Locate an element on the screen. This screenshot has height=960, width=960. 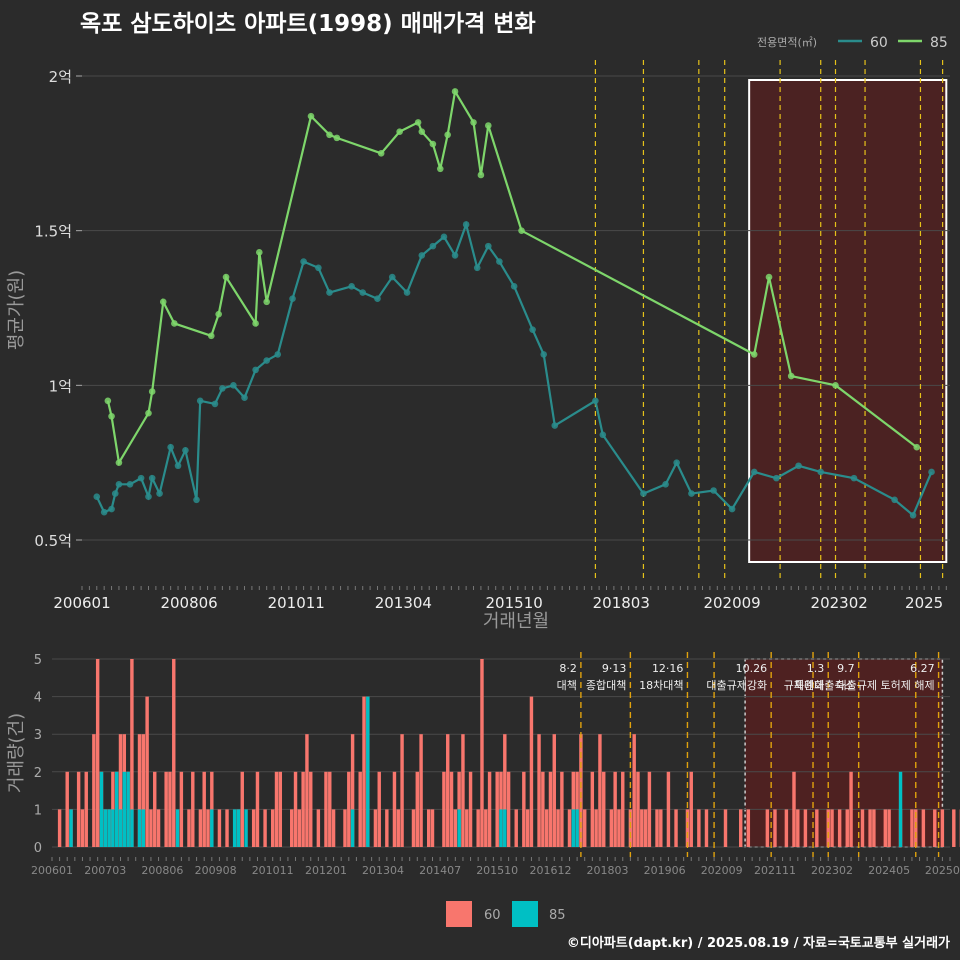
price-x-tick-label: 201803 is located at coordinates (621, 603).